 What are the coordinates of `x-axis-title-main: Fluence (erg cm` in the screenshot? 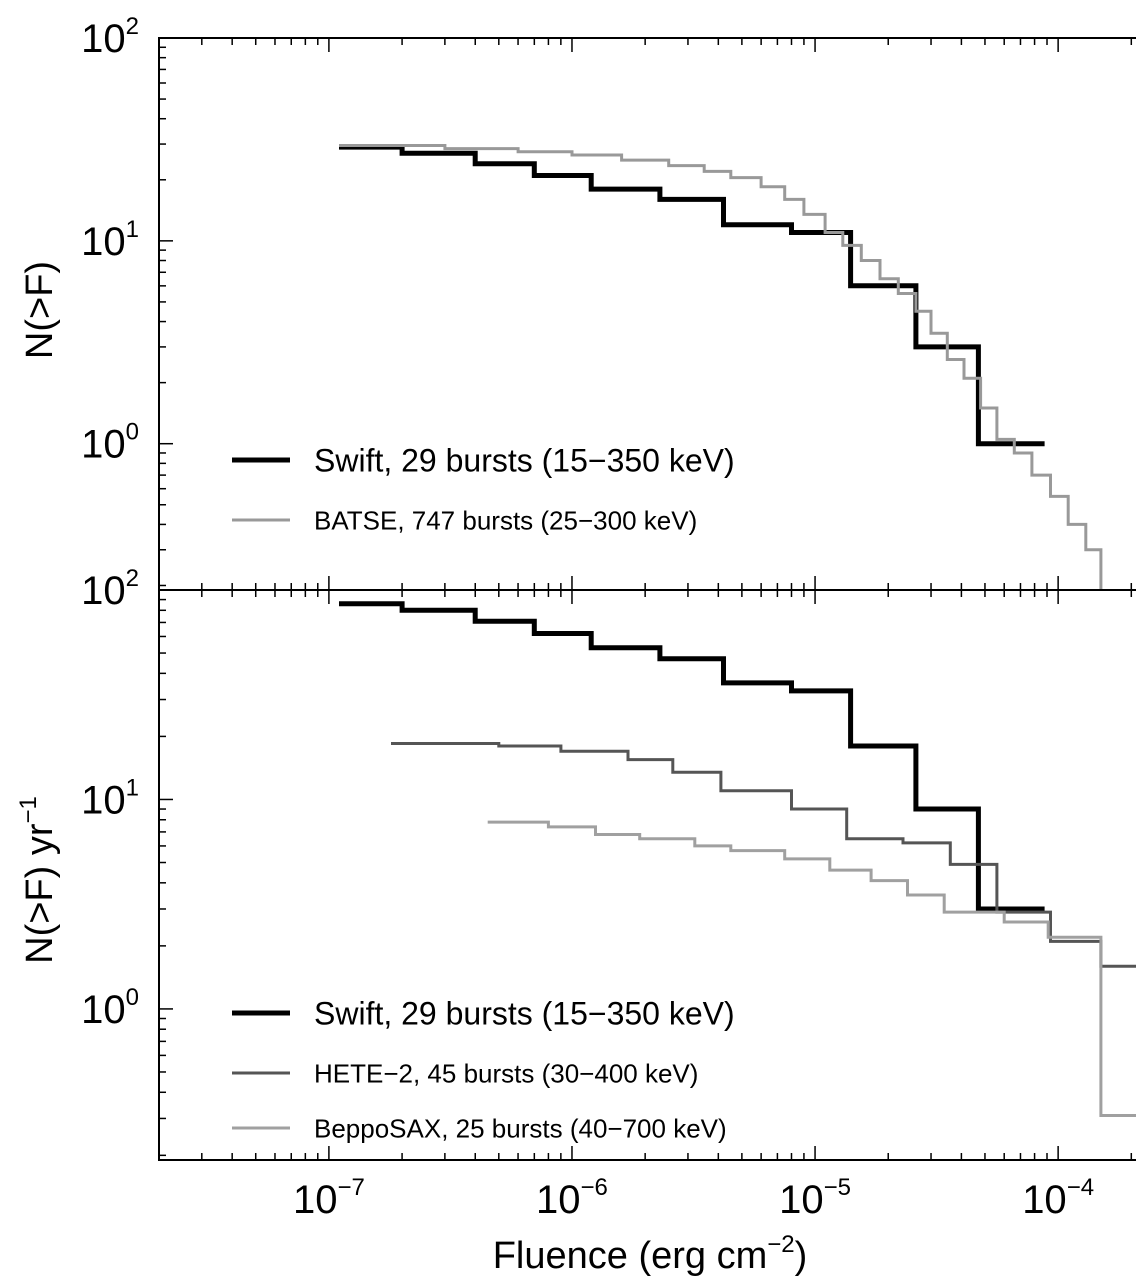 It's located at (630, 1256).